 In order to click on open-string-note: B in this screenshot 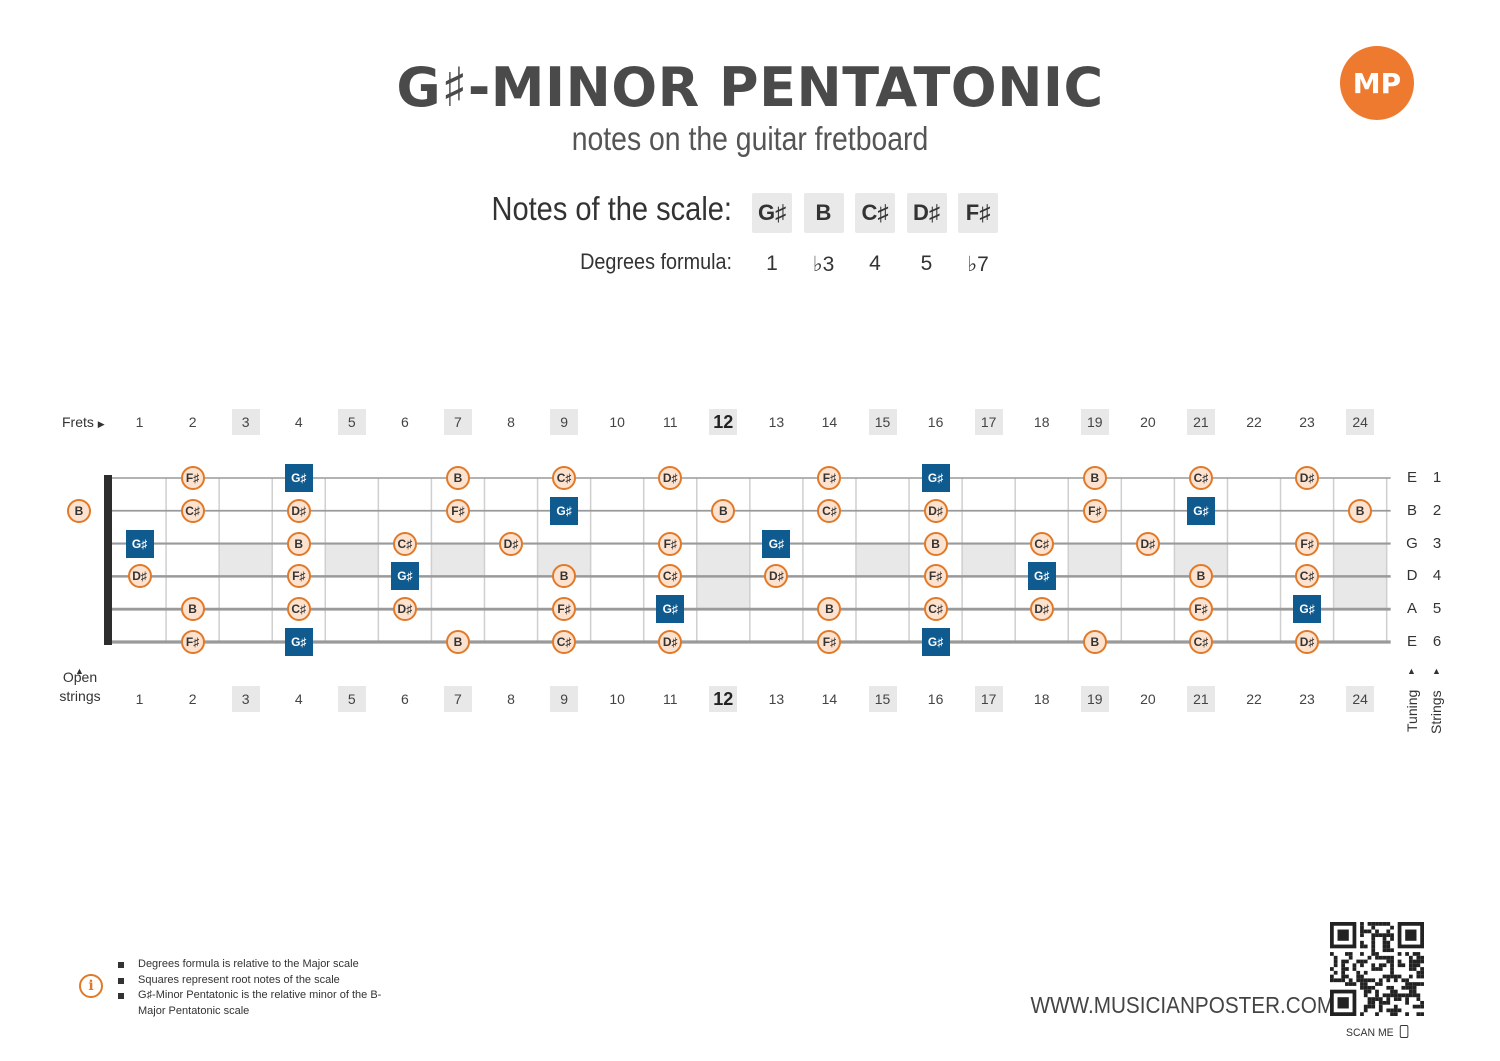, I will do `click(79, 510)`.